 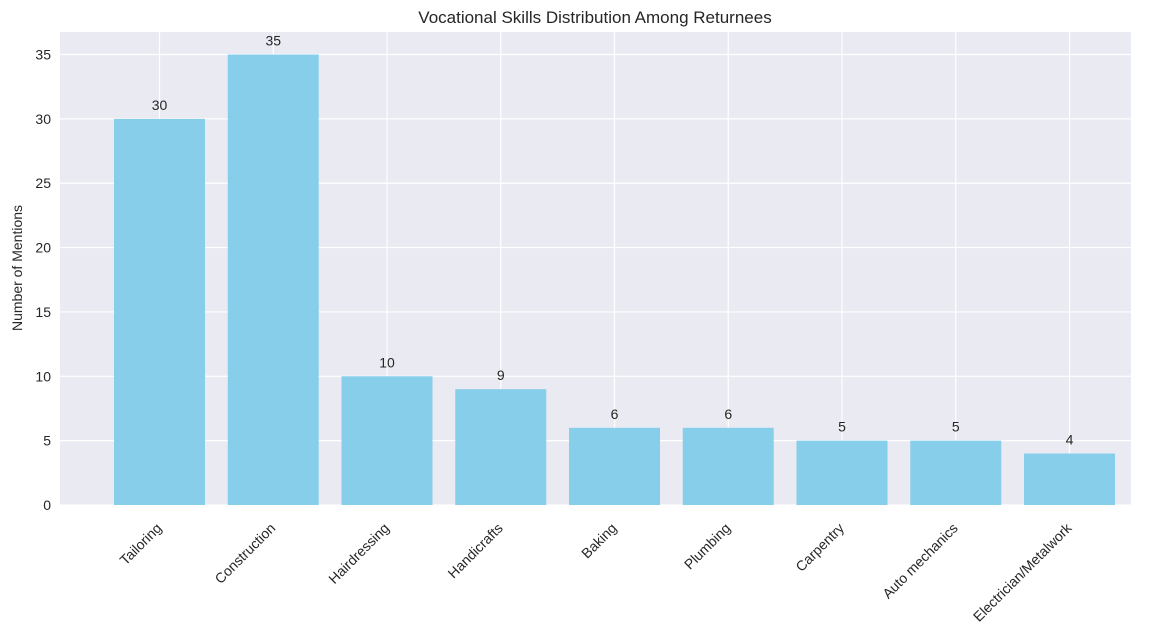 What do you see at coordinates (43, 119) in the screenshot?
I see `y-tick-label: 30` at bounding box center [43, 119].